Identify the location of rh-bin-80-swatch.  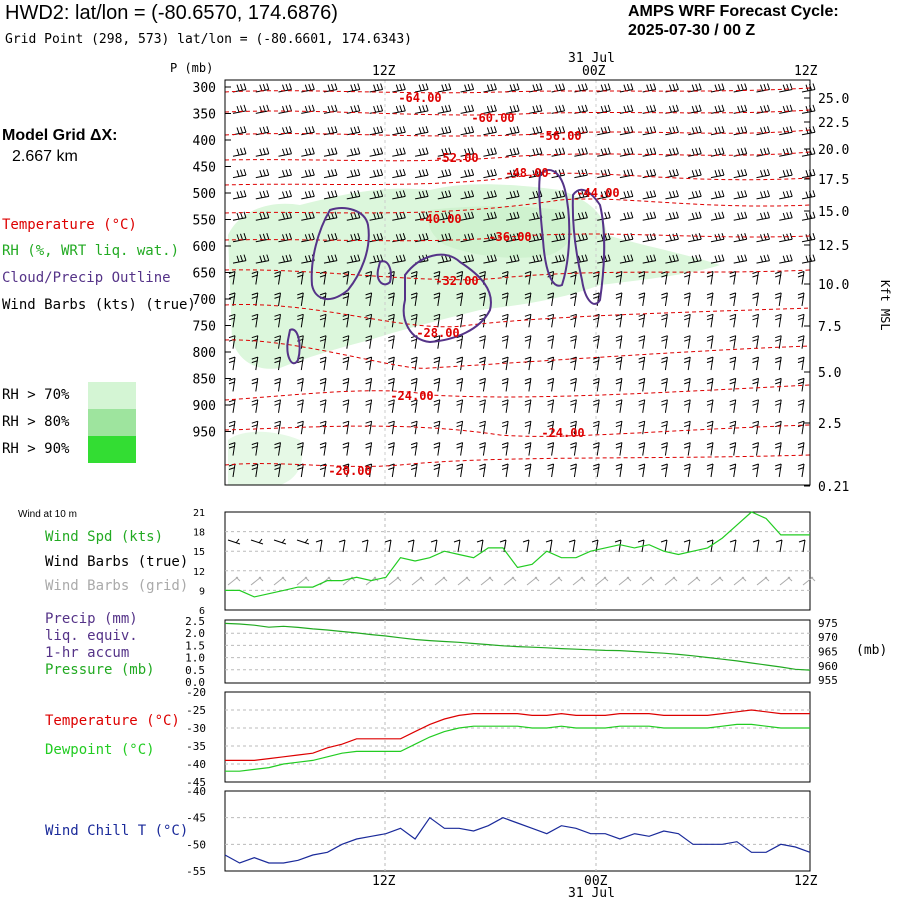
(112, 422).